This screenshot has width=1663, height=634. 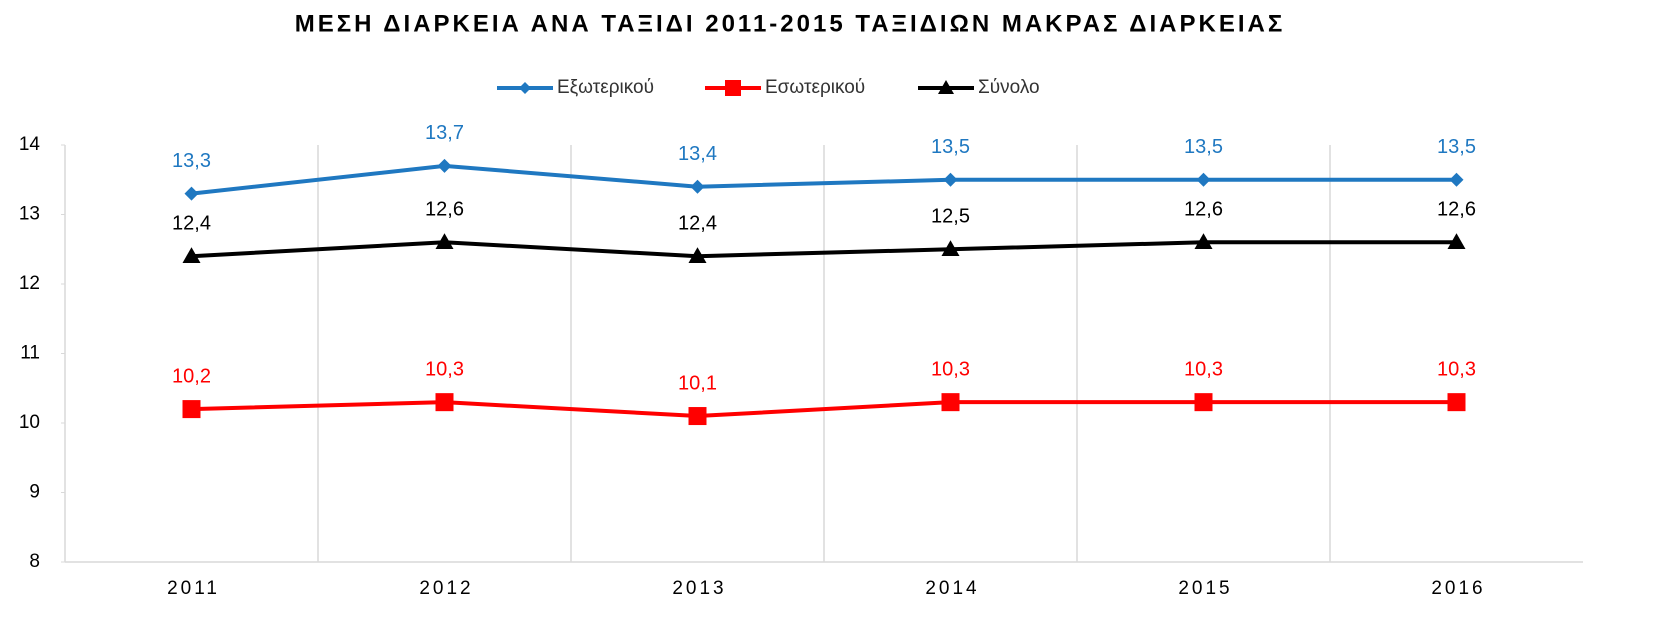 What do you see at coordinates (30, 144) in the screenshot?
I see `y-tick-label: 14` at bounding box center [30, 144].